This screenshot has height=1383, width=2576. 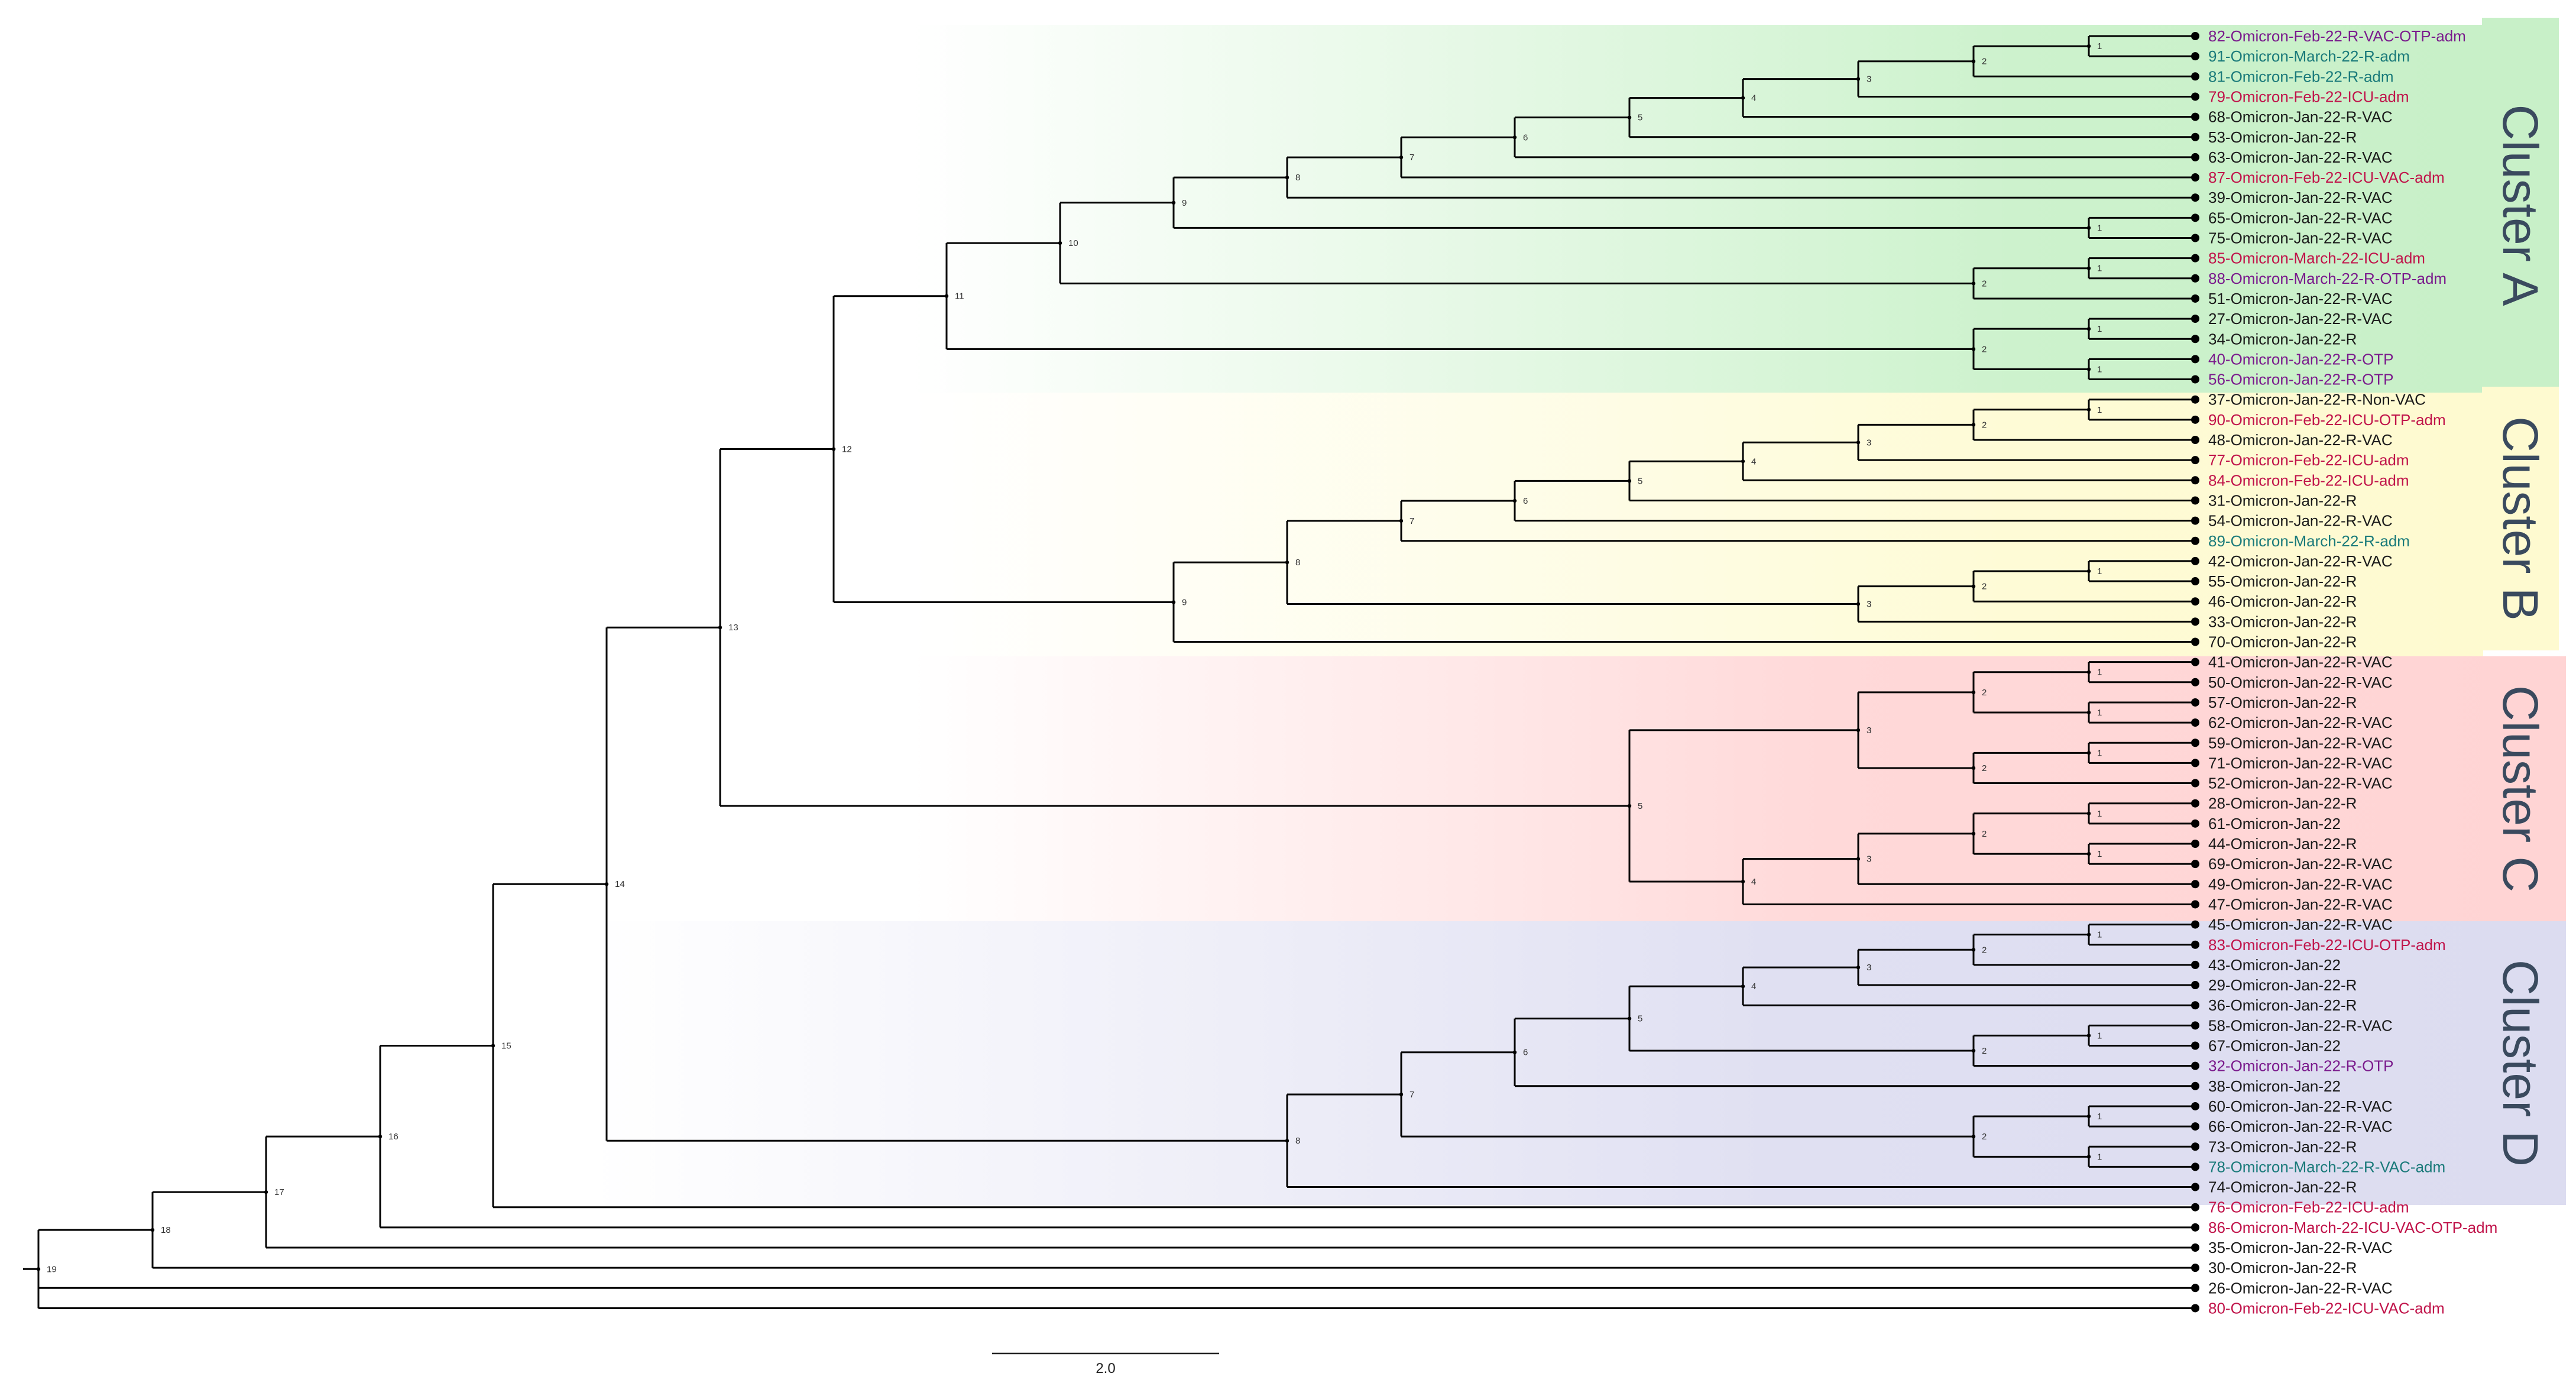 I want to click on node-height-label: 7, so click(x=1411, y=1095).